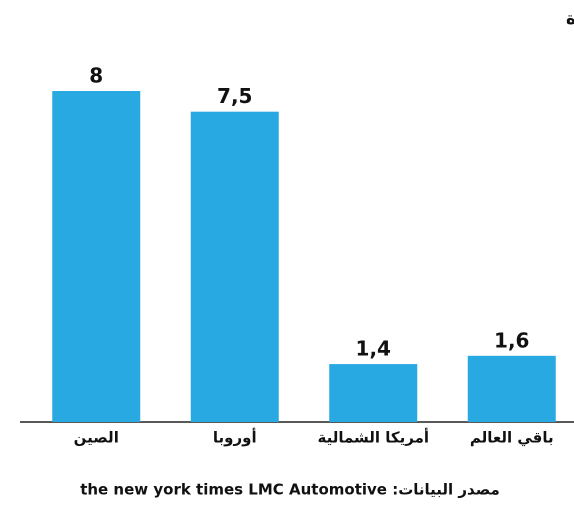 This screenshot has height=516, width=574. Describe the element at coordinates (96, 438) in the screenshot. I see `x-tick-label: الصين` at that location.